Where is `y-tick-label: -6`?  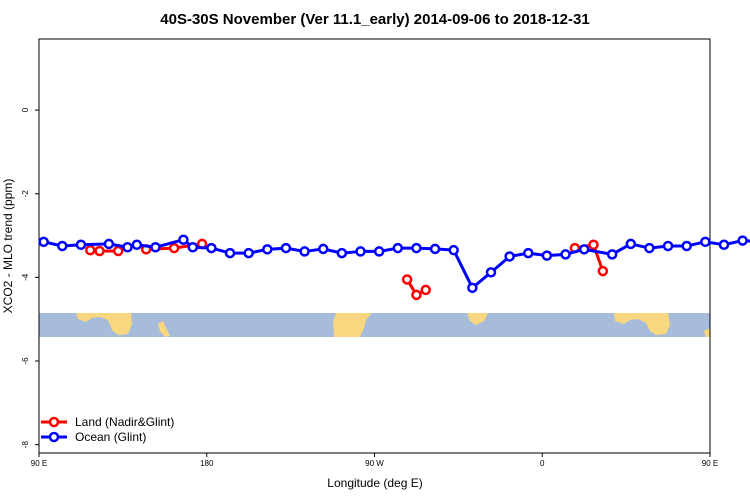 y-tick-label: -6 is located at coordinates (25, 361).